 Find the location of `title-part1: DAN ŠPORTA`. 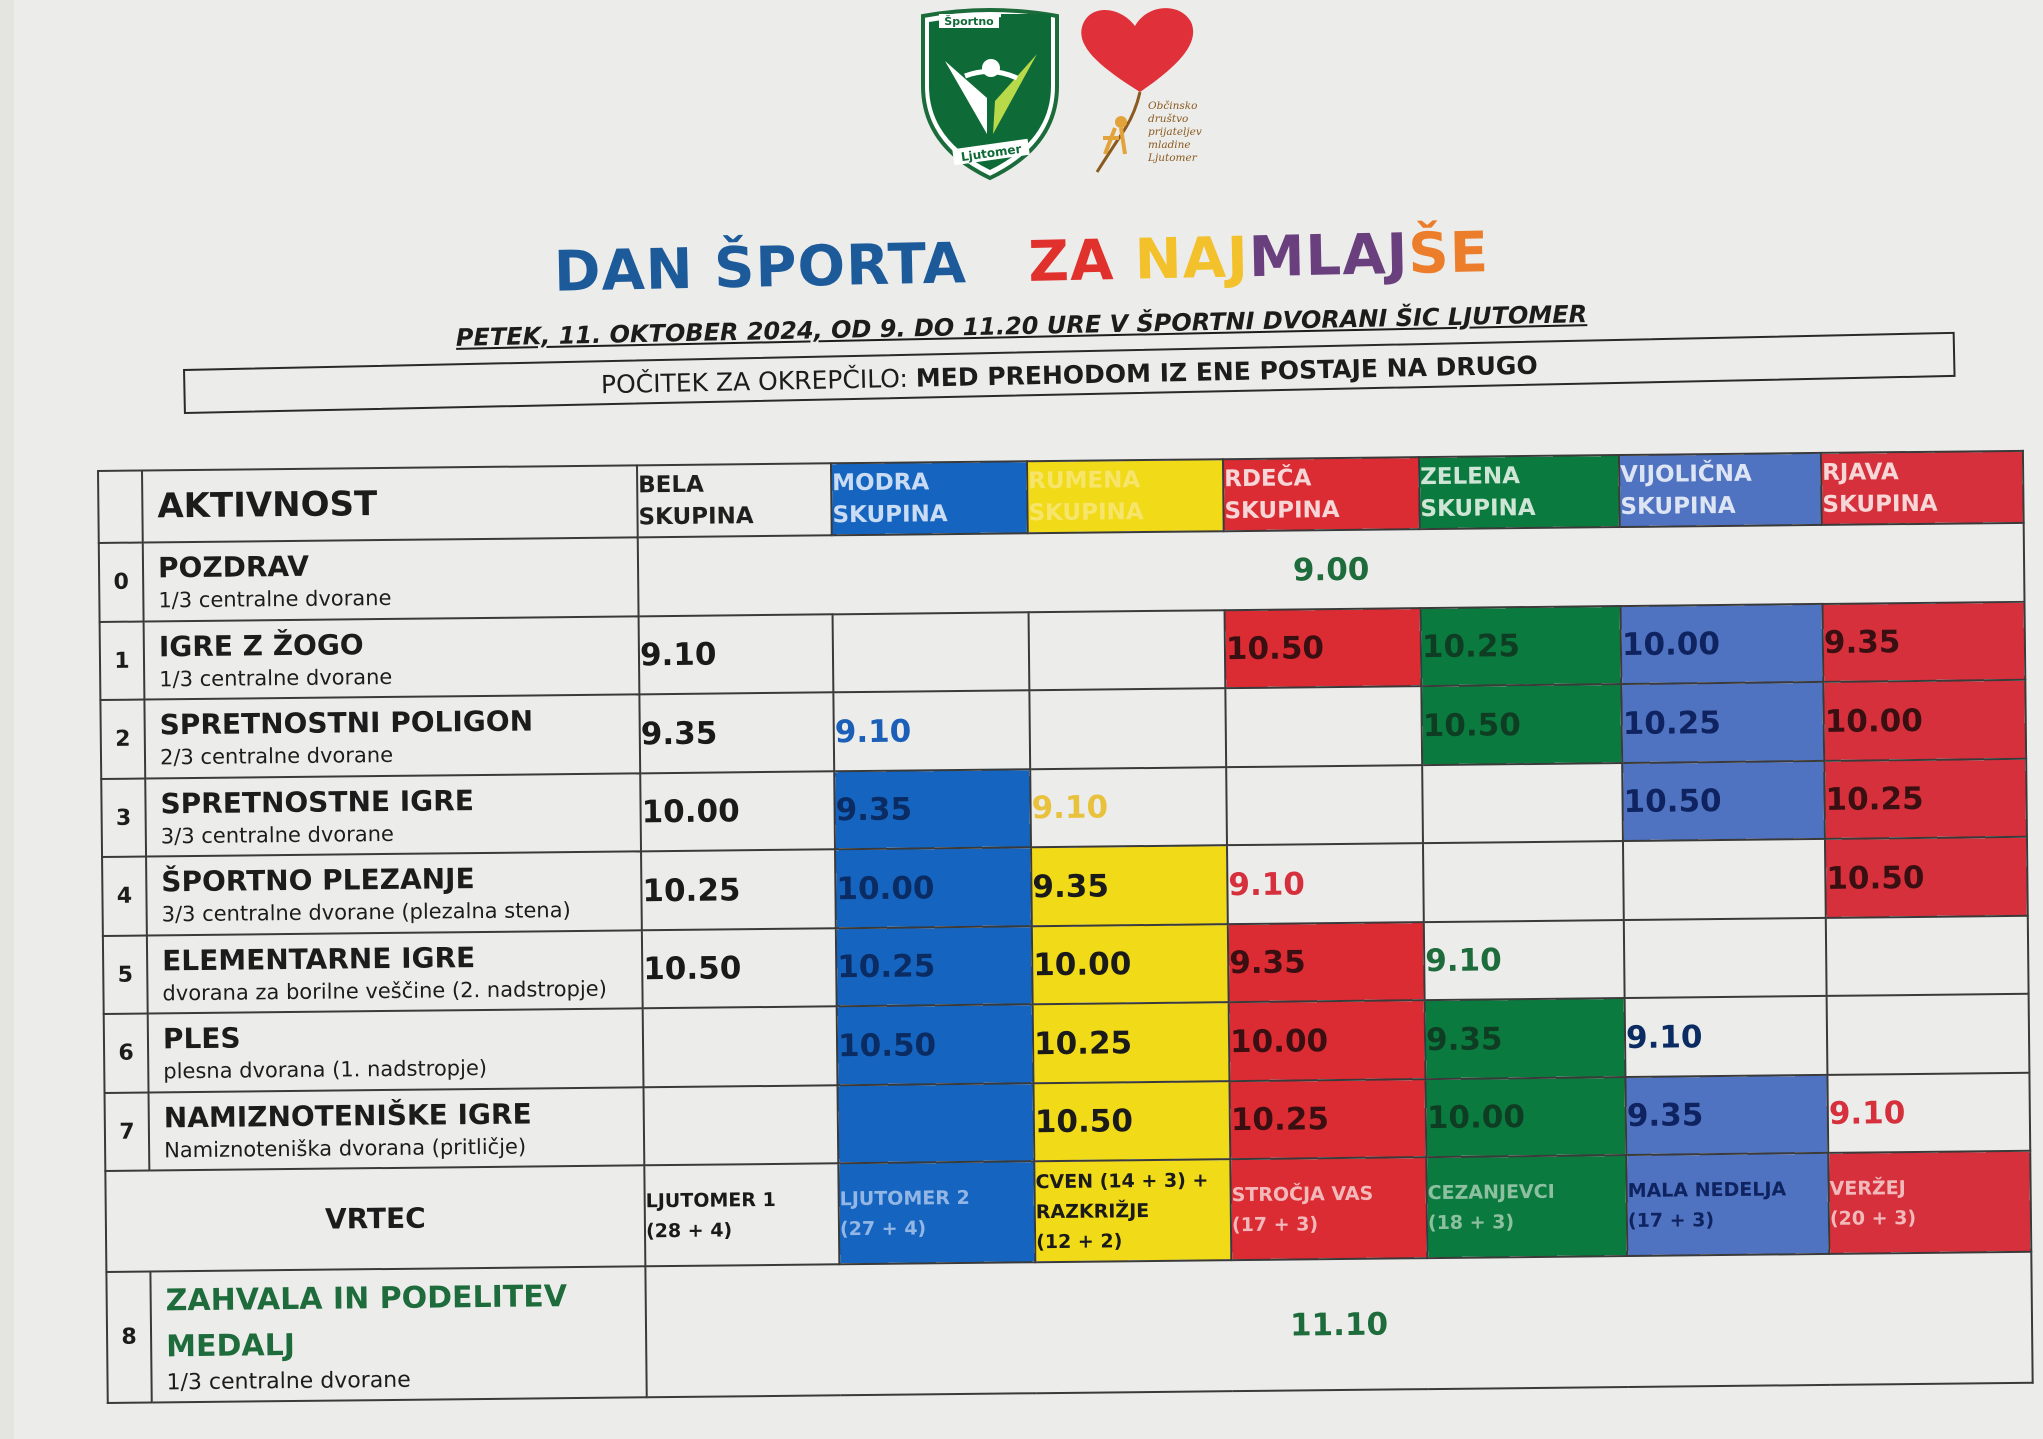

title-part1: DAN ŠPORTA is located at coordinates (760, 268).